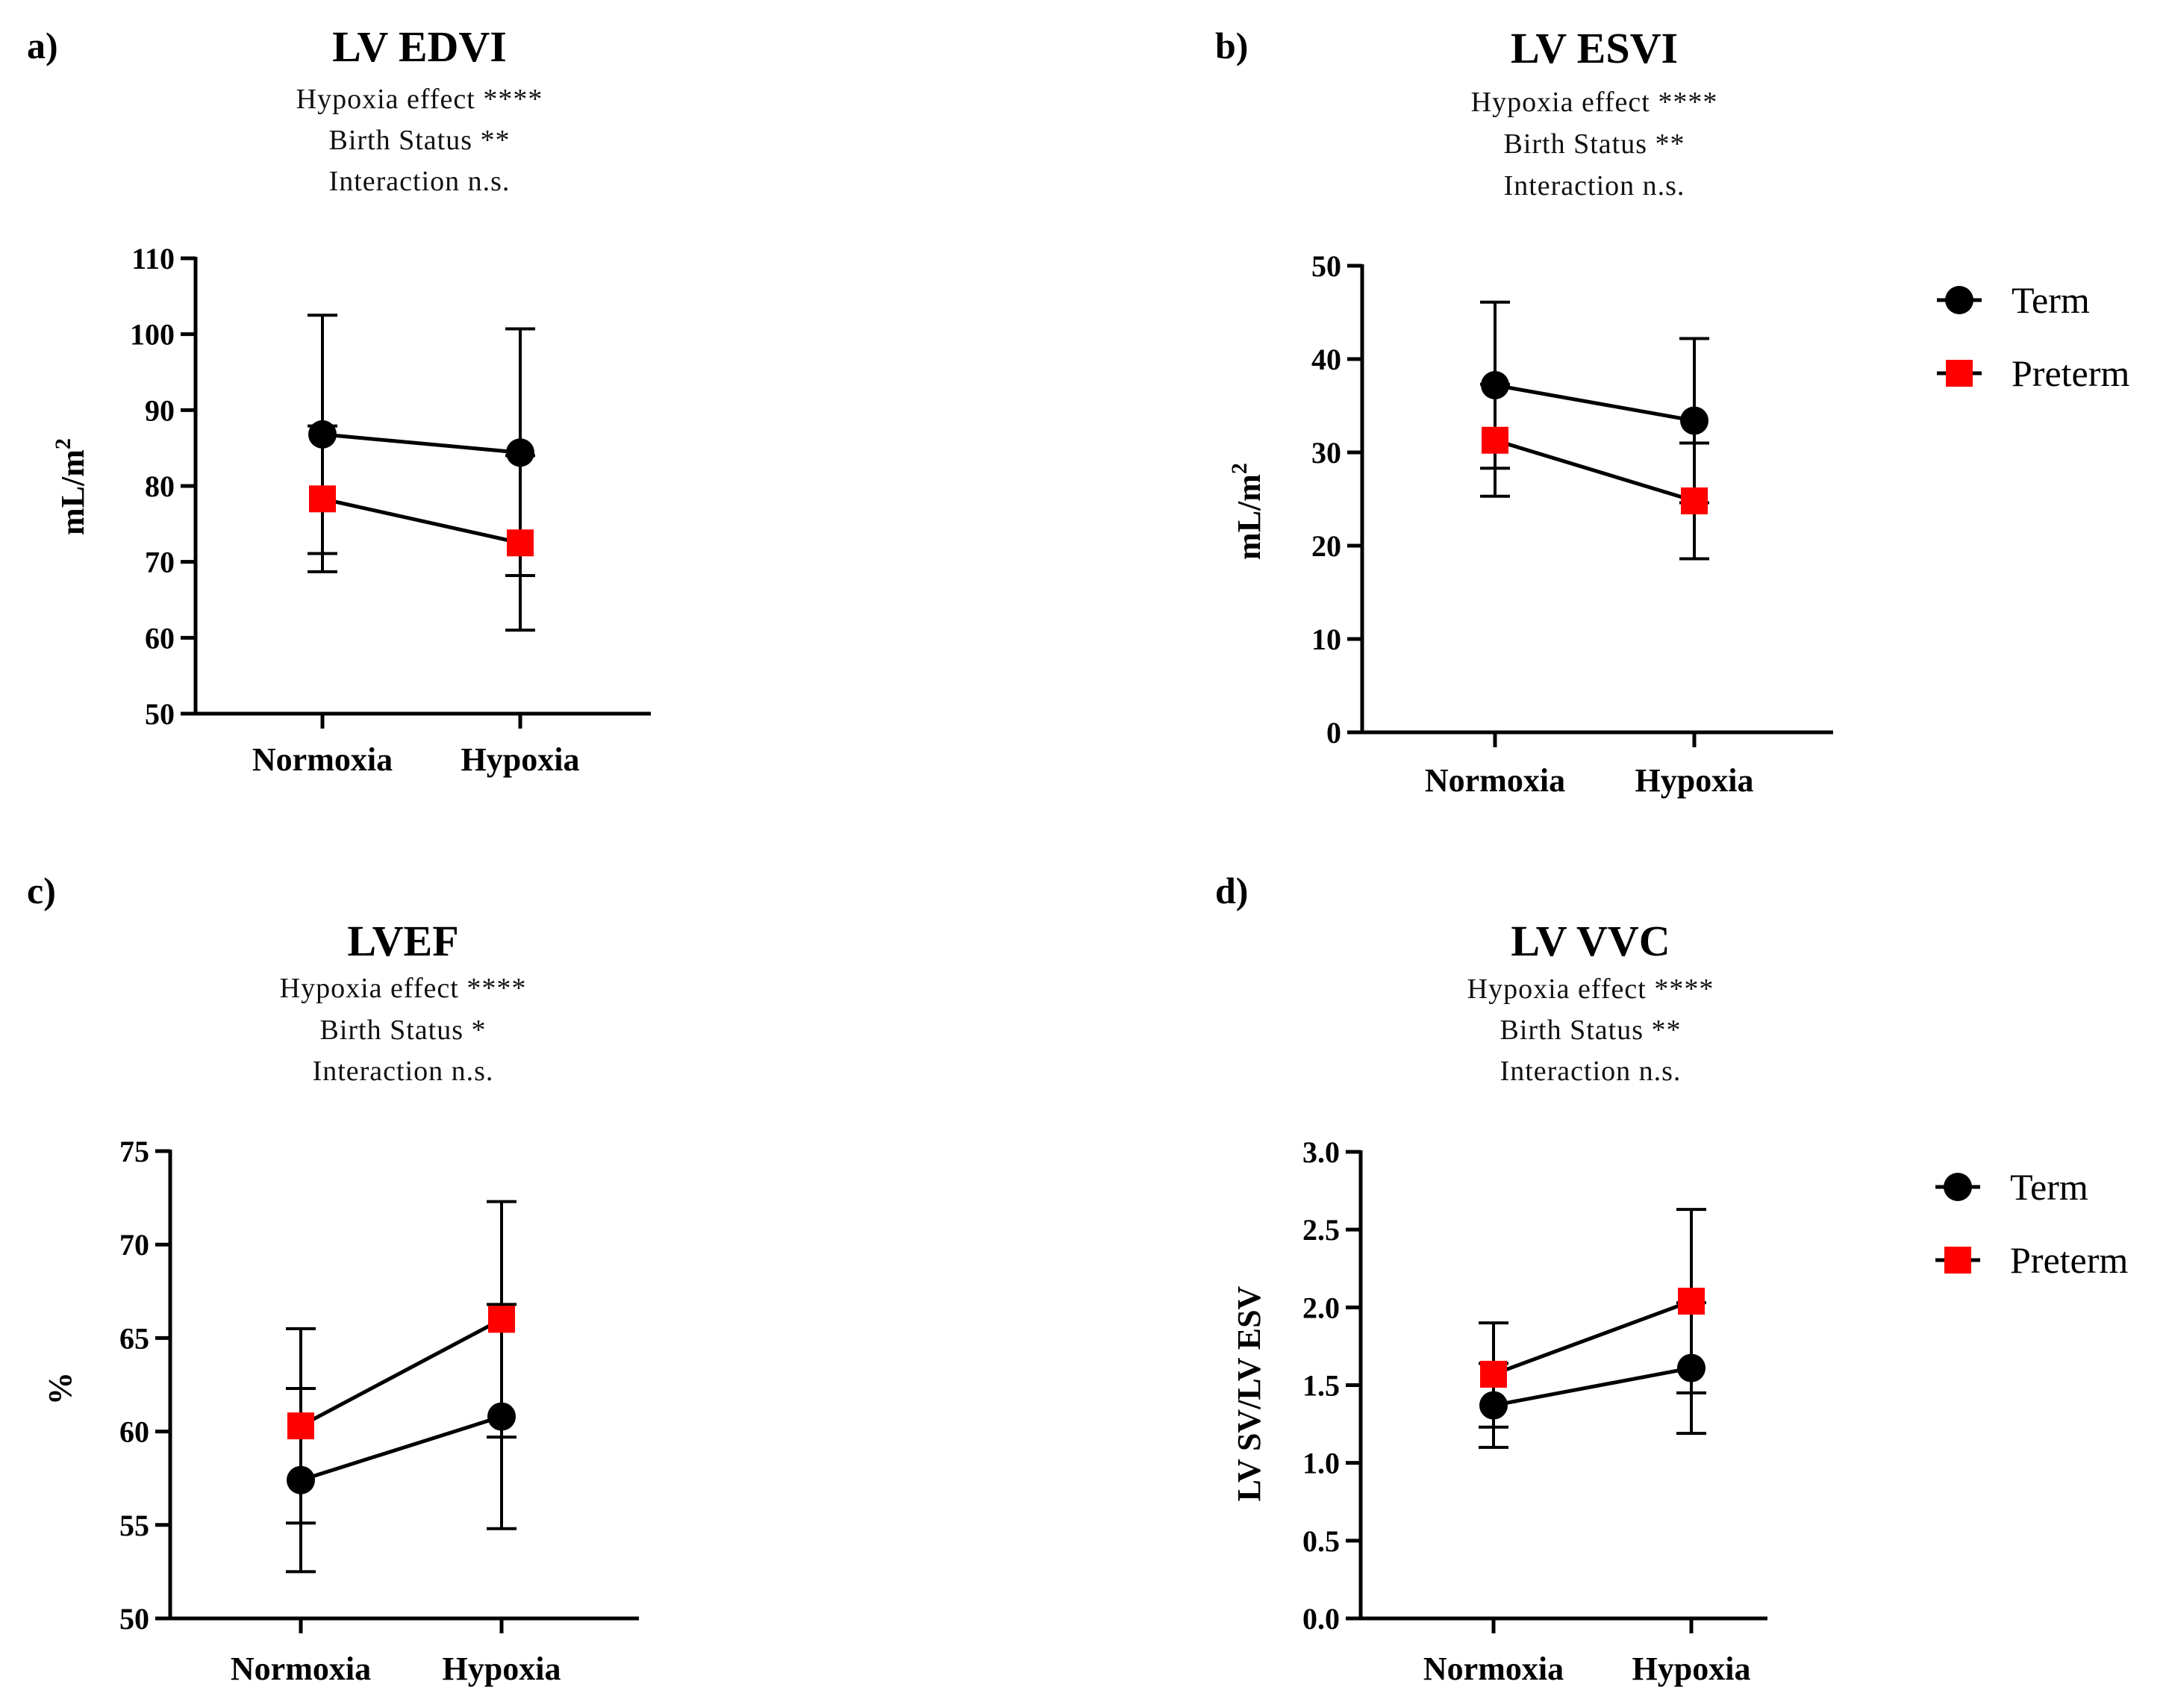 The width and height of the screenshot is (2172, 1708). Describe the element at coordinates (1321, 1230) in the screenshot. I see `y-tick-label: 2.5` at that location.